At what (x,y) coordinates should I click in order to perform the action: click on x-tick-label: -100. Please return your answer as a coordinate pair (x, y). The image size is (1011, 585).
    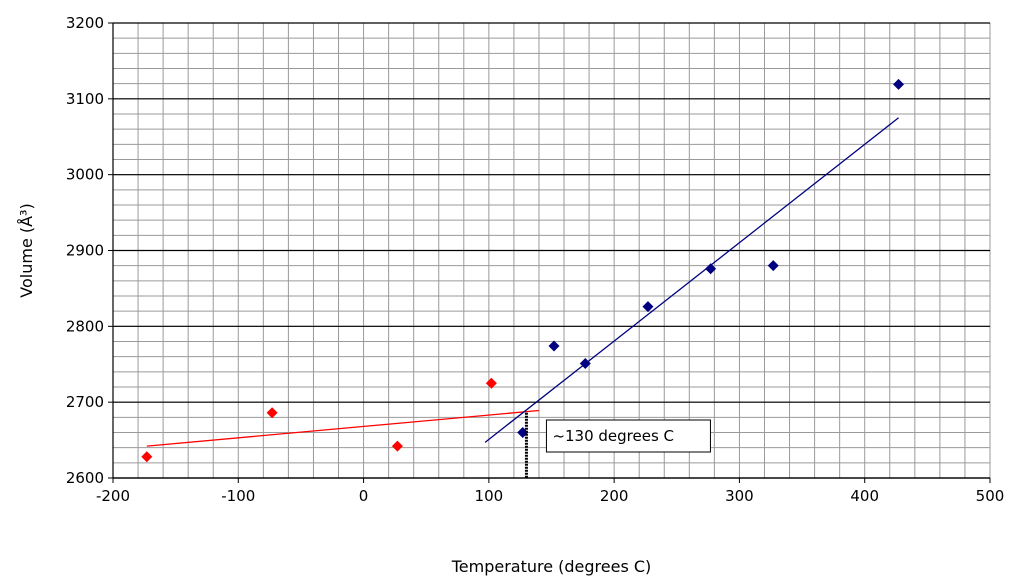
    Looking at the image, I should click on (238, 496).